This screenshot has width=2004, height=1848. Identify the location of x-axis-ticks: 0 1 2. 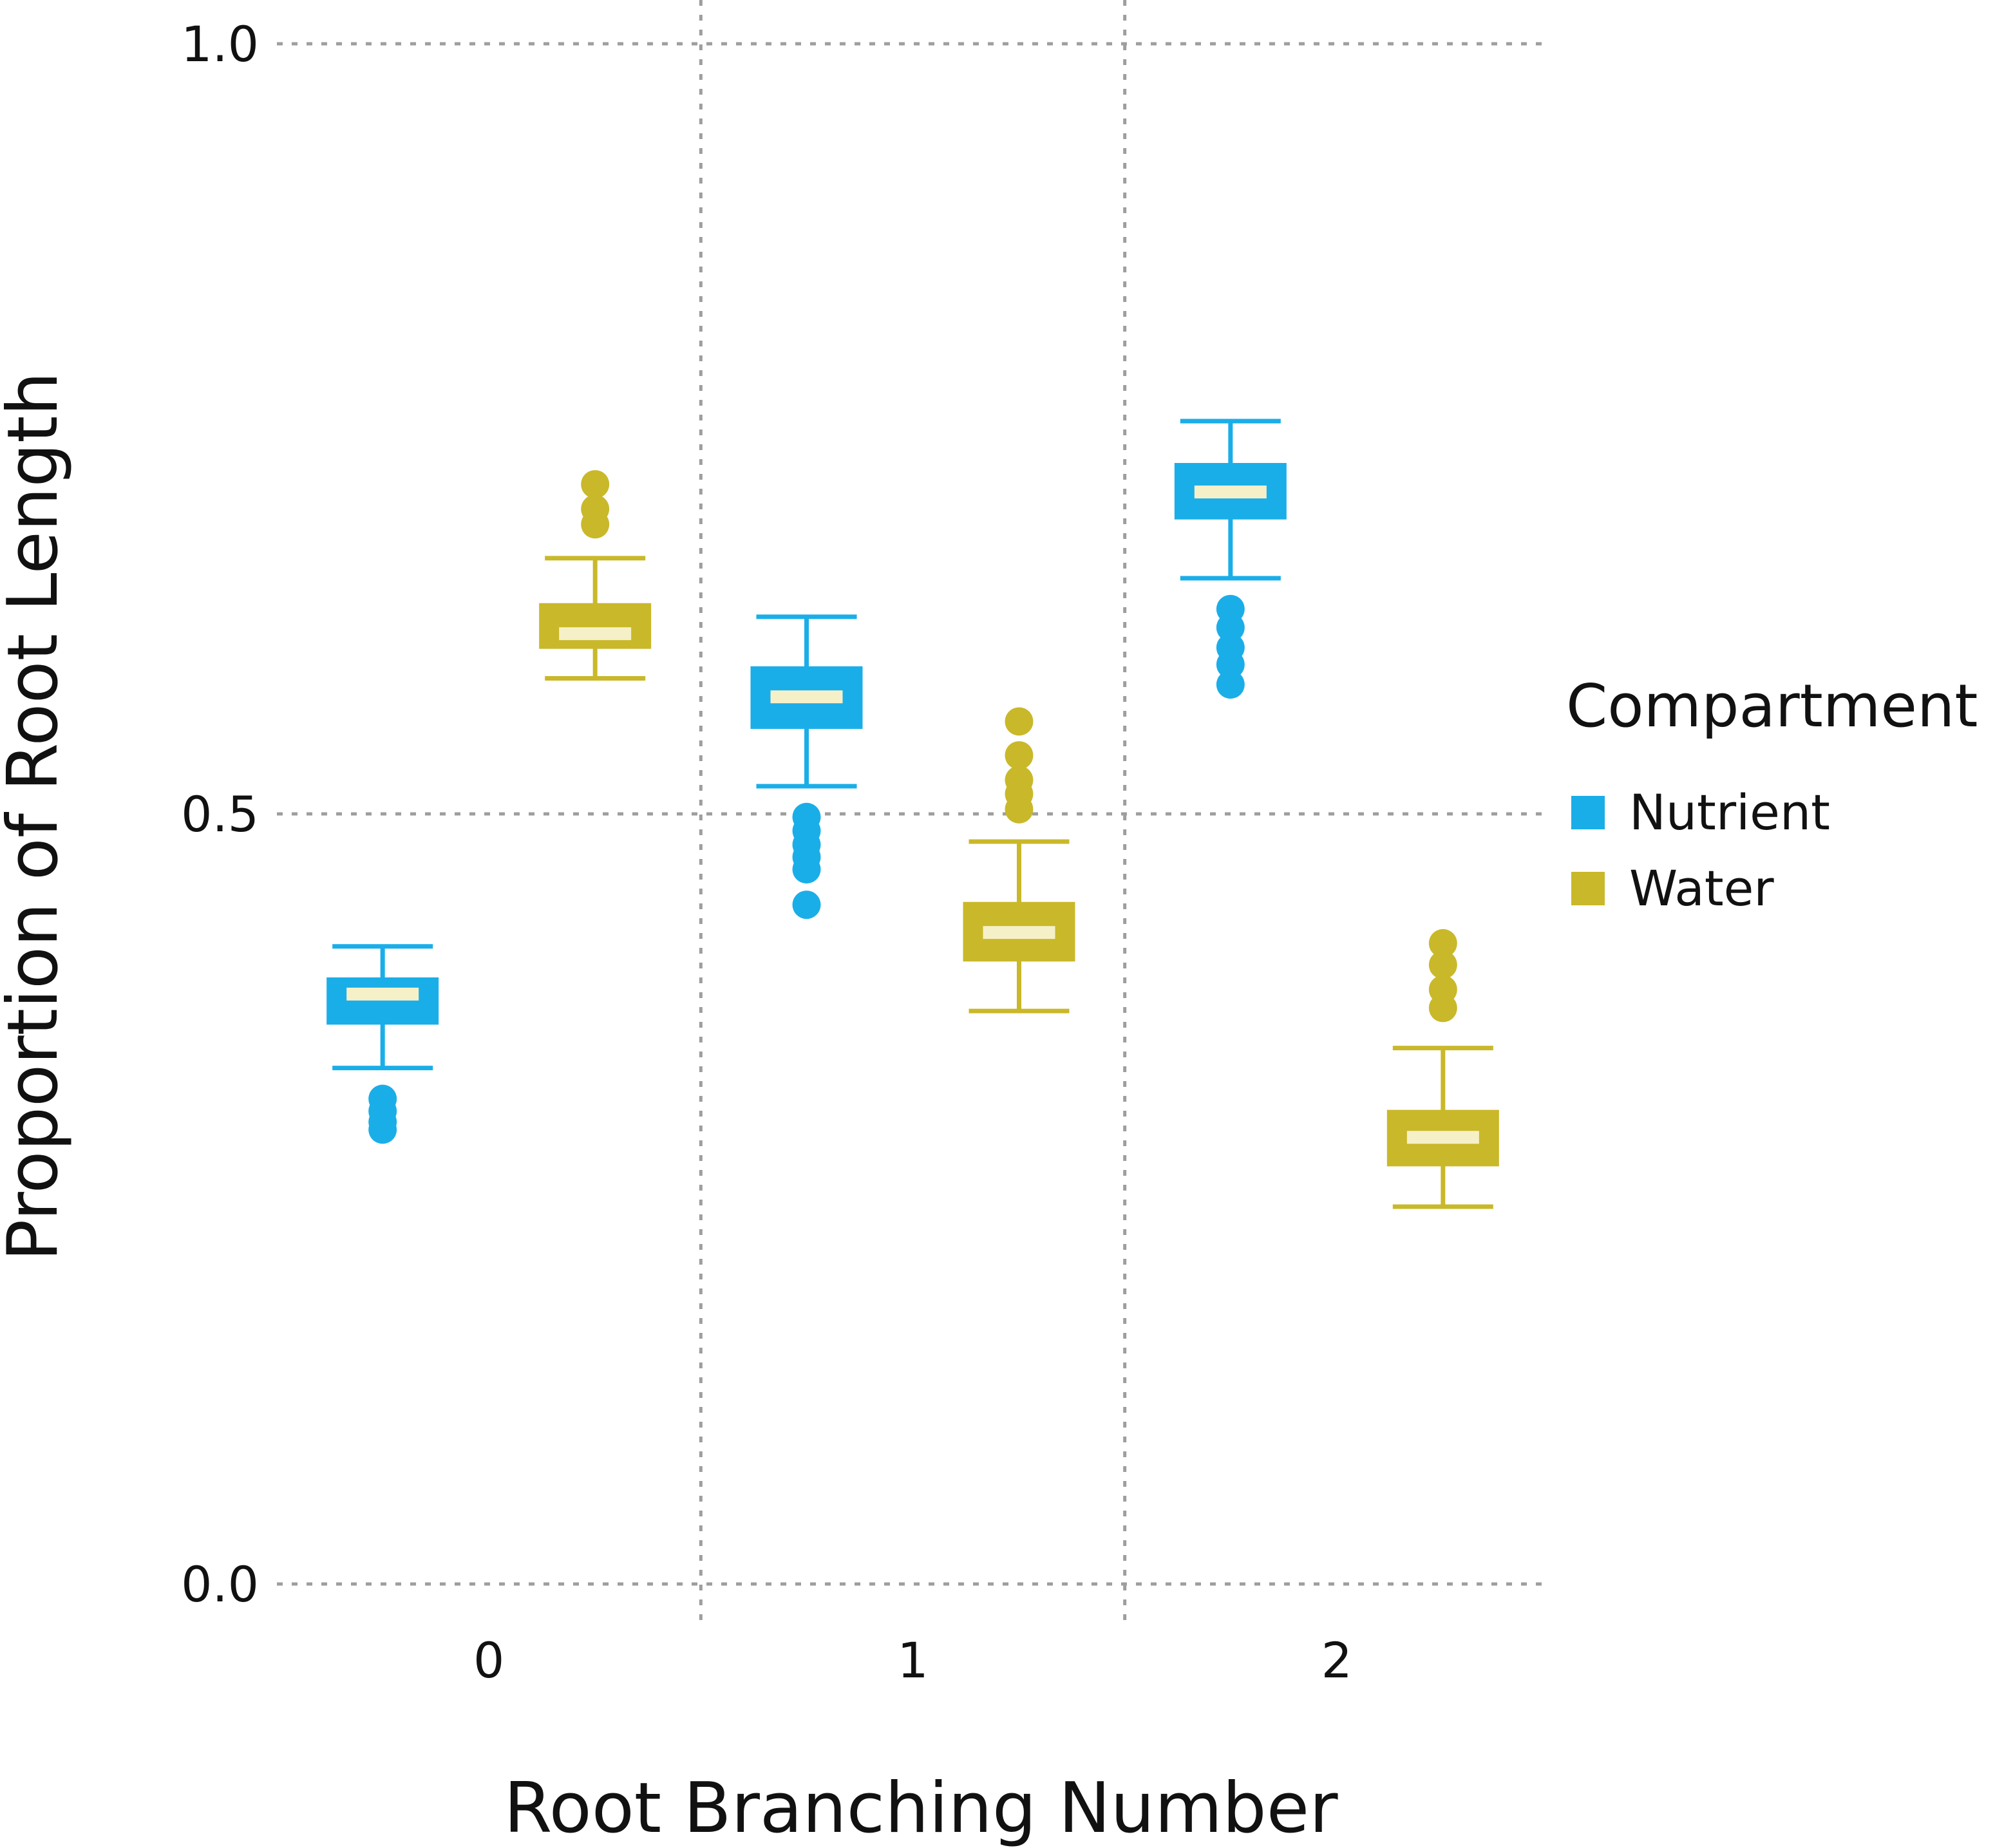
(912, 1660).